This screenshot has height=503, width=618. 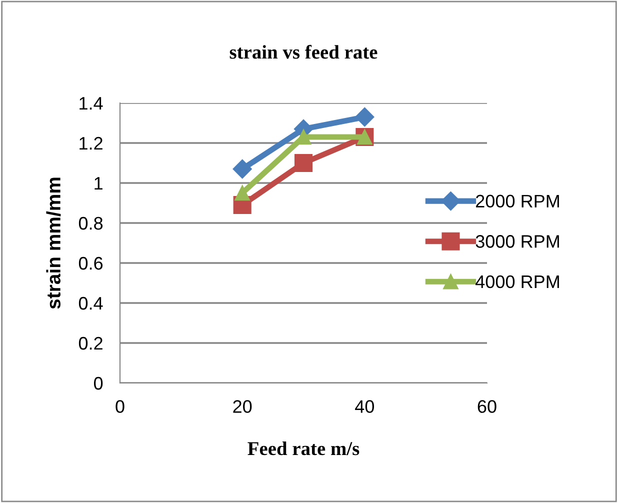 I want to click on y-tick-label: 0, so click(x=98, y=383).